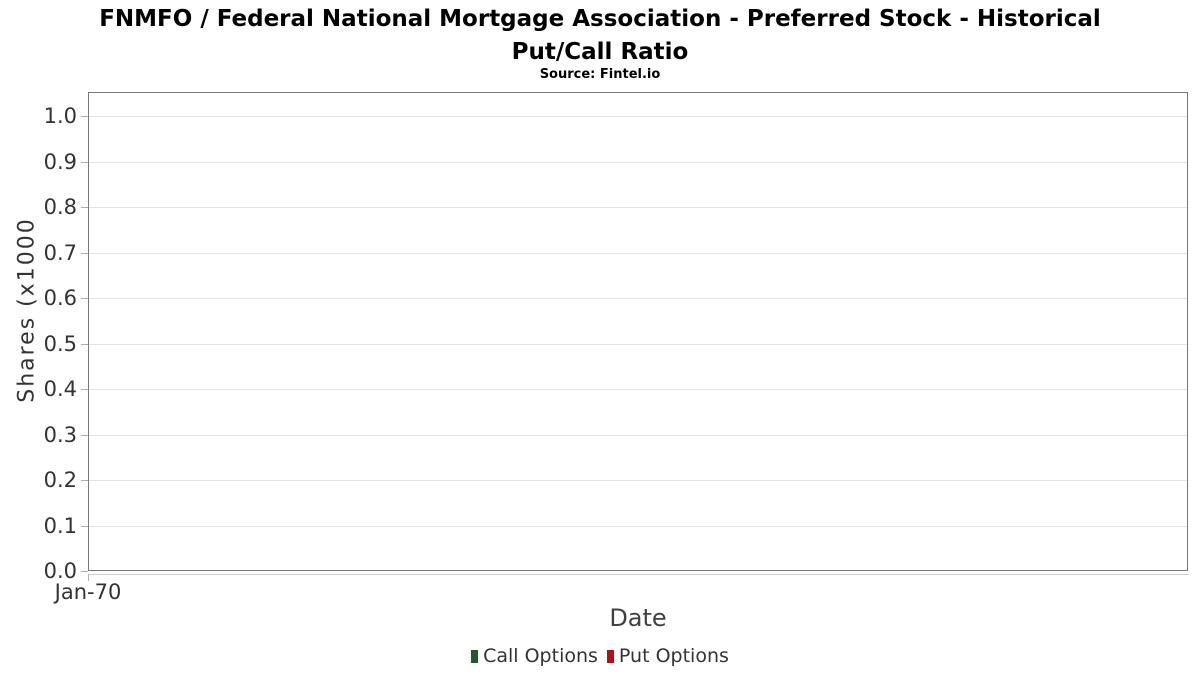 The image size is (1200, 675). Describe the element at coordinates (60, 162) in the screenshot. I see `y-tick-label: 0.9` at that location.